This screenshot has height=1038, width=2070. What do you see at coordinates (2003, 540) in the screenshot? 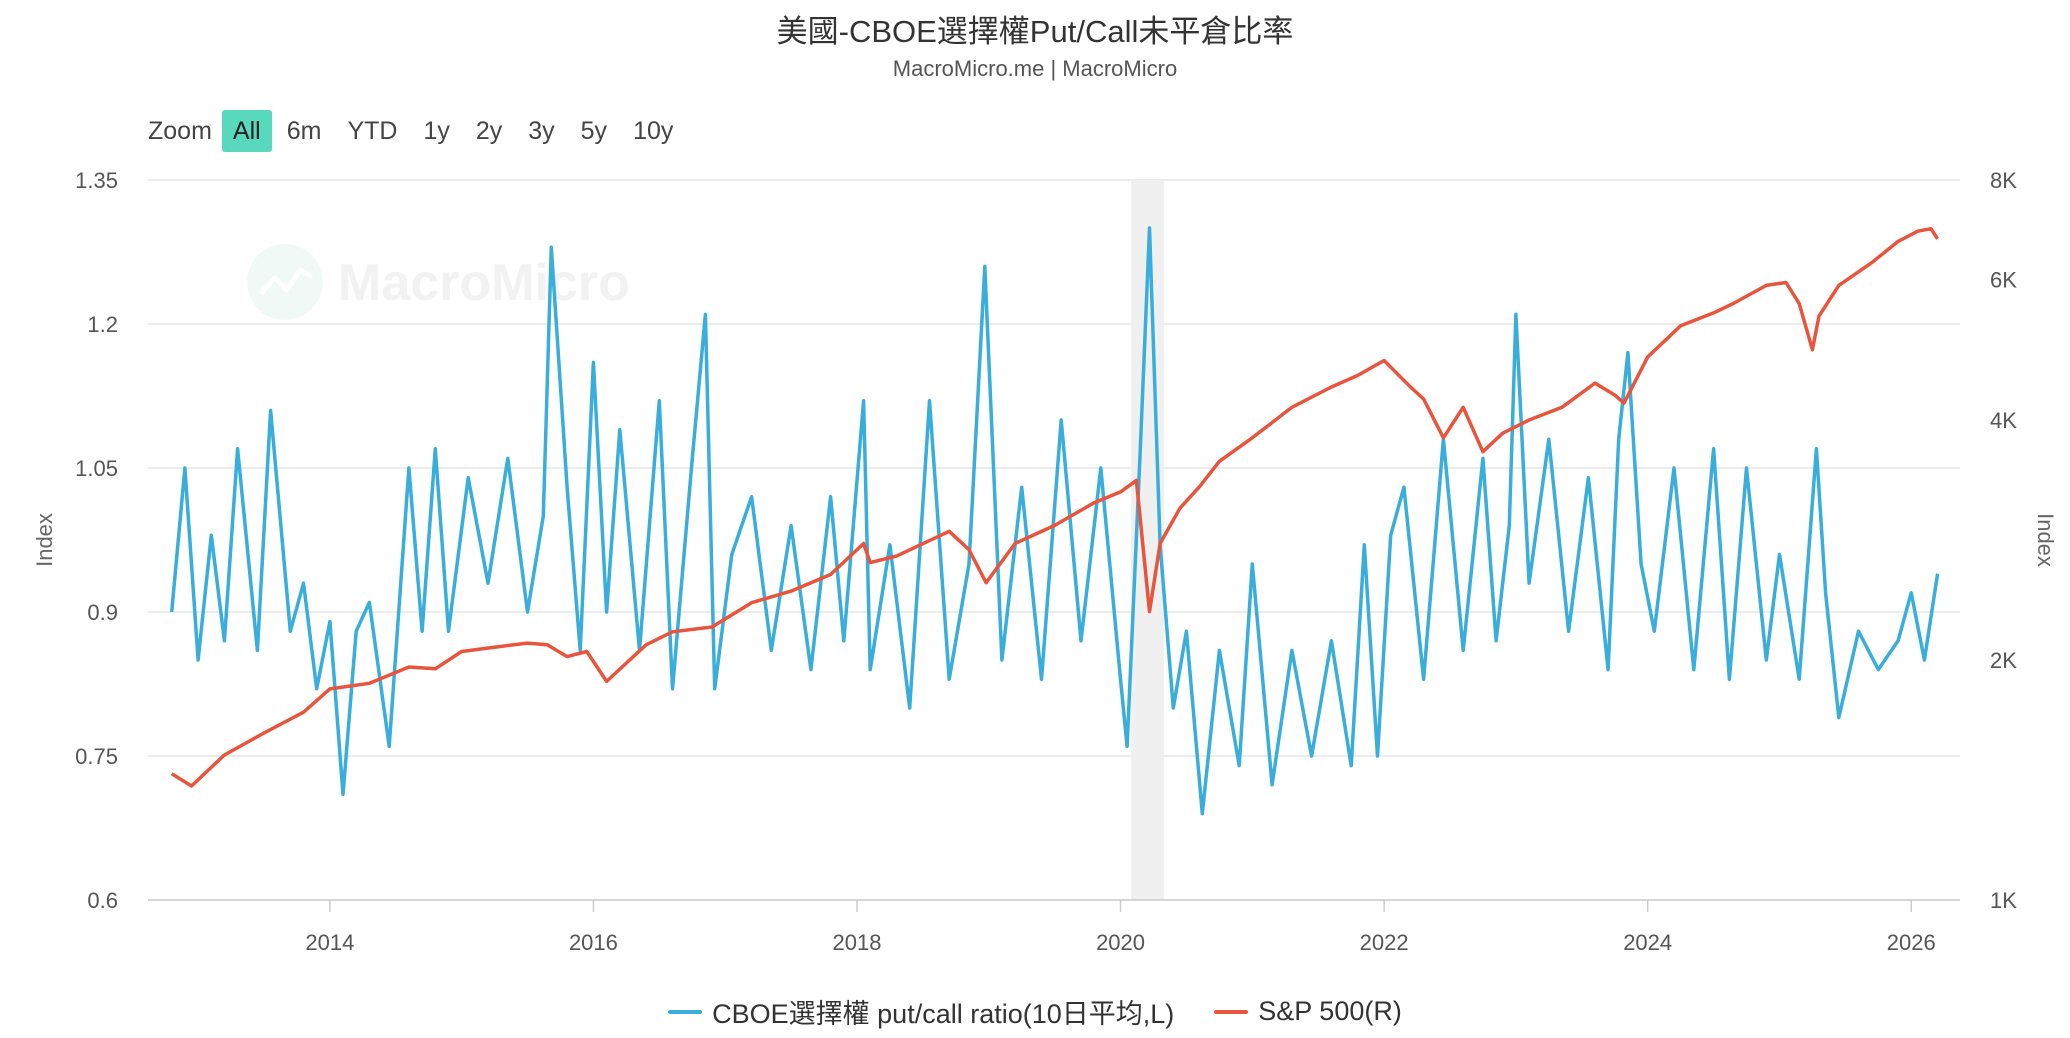
I see `right-axis-ticks: 8K 6K 4K 2K 1K` at bounding box center [2003, 540].